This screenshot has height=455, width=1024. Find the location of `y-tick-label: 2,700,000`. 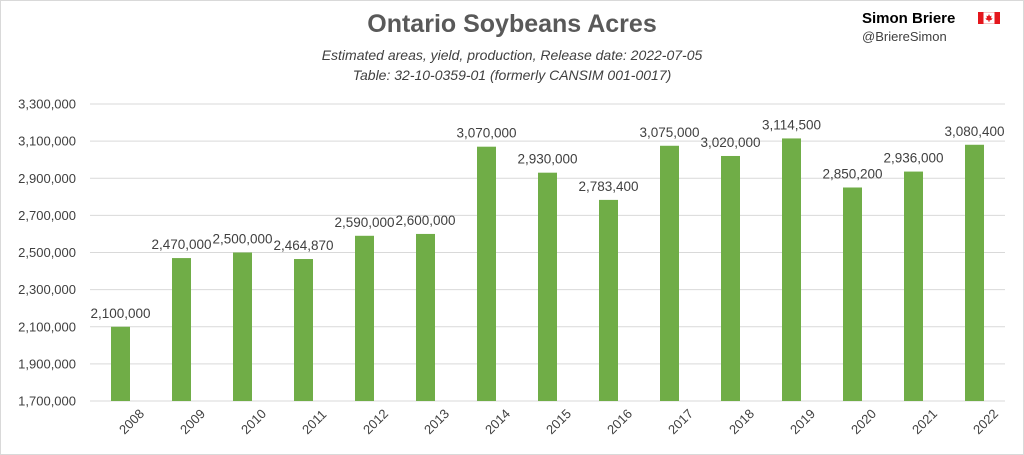

y-tick-label: 2,700,000 is located at coordinates (47, 215).